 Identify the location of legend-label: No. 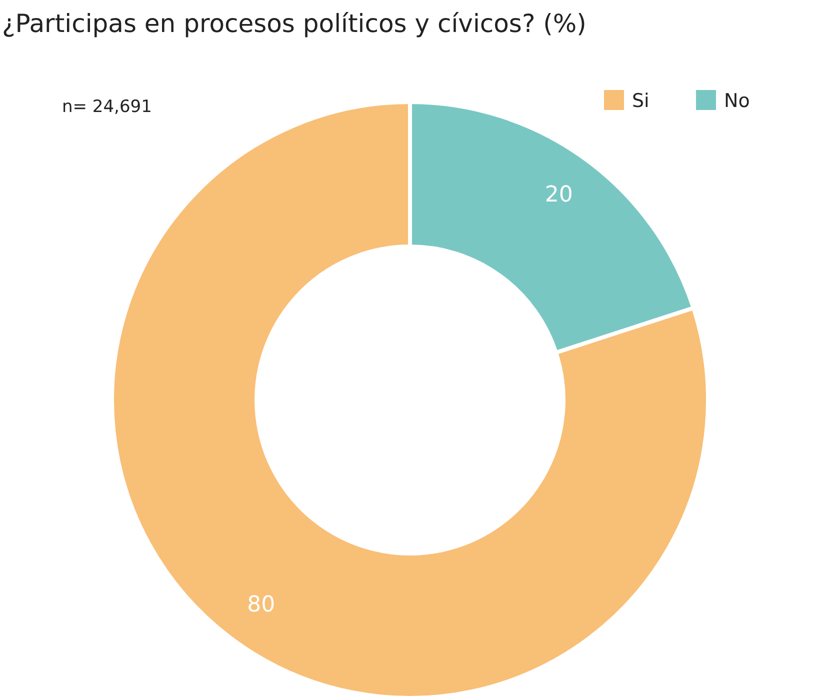
(737, 101).